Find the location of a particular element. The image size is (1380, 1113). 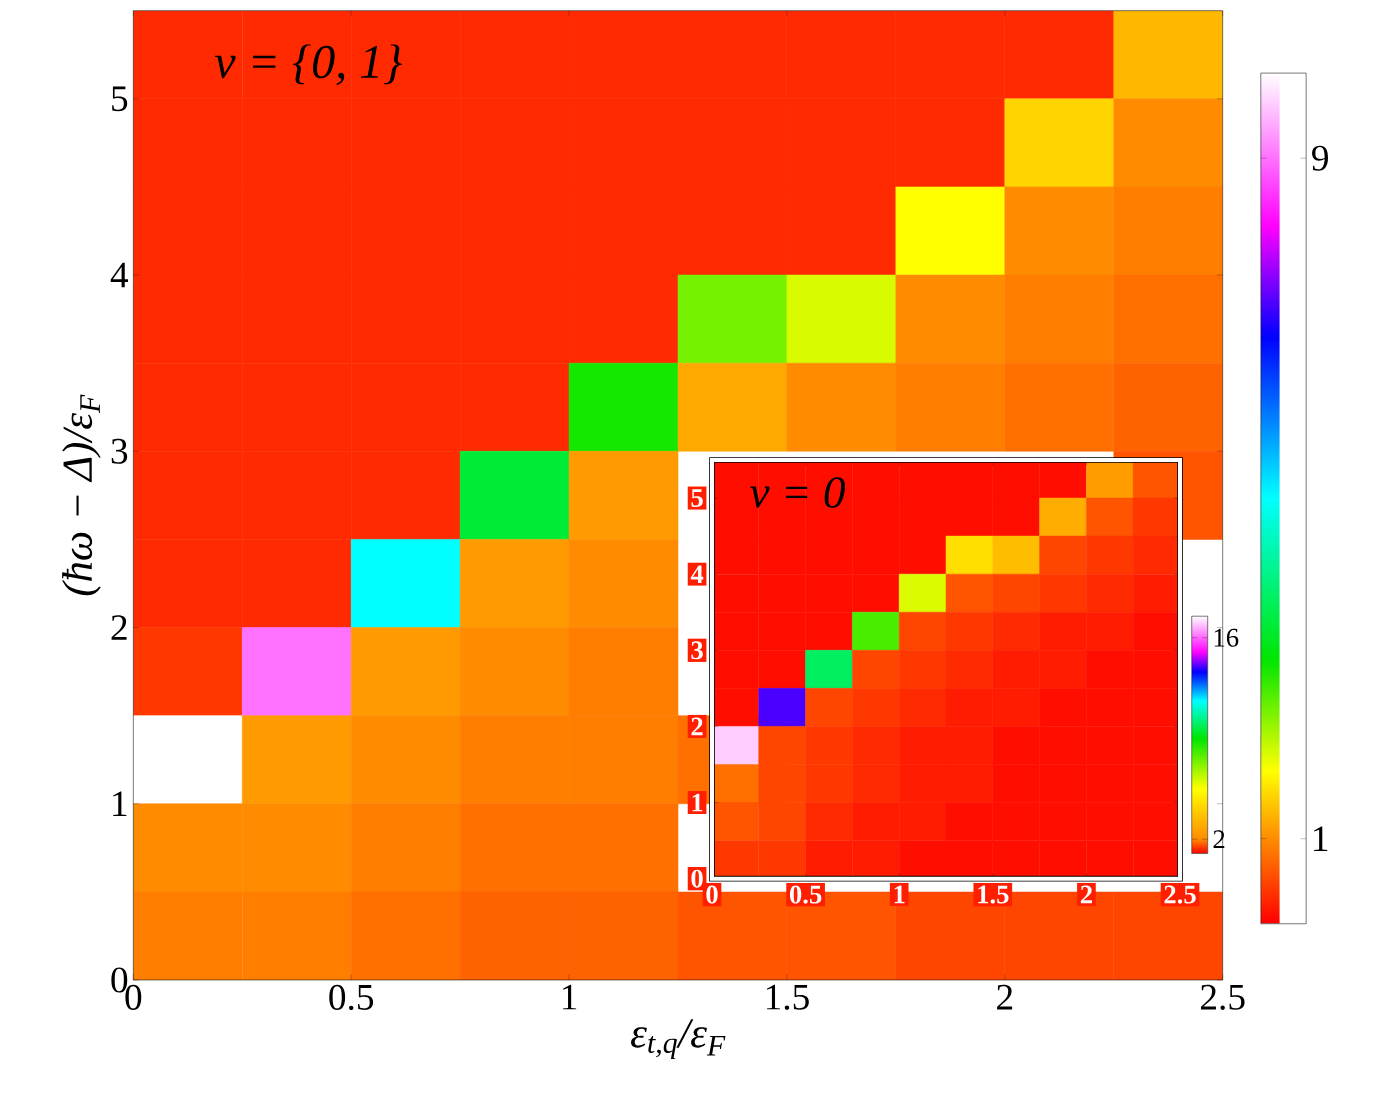

annotation: ν = {0, 1} is located at coordinates (308, 64).